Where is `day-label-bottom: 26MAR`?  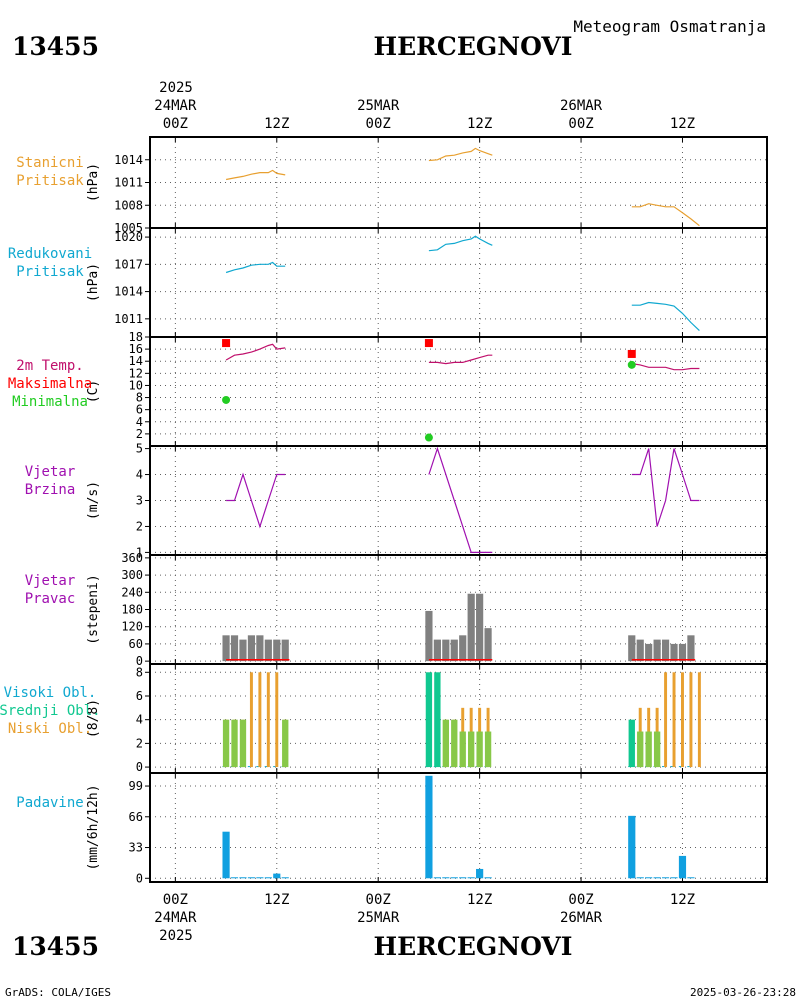 day-label-bottom: 26MAR is located at coordinates (581, 918).